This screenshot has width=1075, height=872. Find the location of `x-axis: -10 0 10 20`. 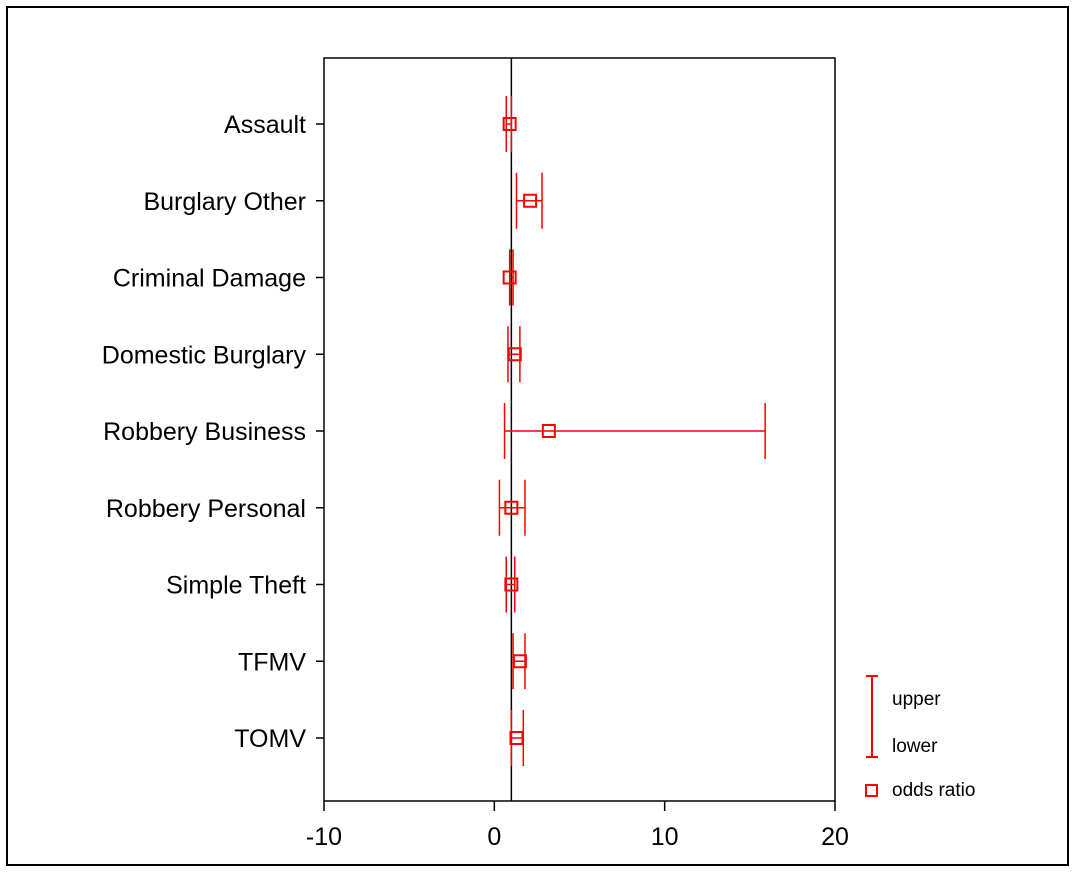

x-axis: -10 0 10 20 is located at coordinates (577, 826).